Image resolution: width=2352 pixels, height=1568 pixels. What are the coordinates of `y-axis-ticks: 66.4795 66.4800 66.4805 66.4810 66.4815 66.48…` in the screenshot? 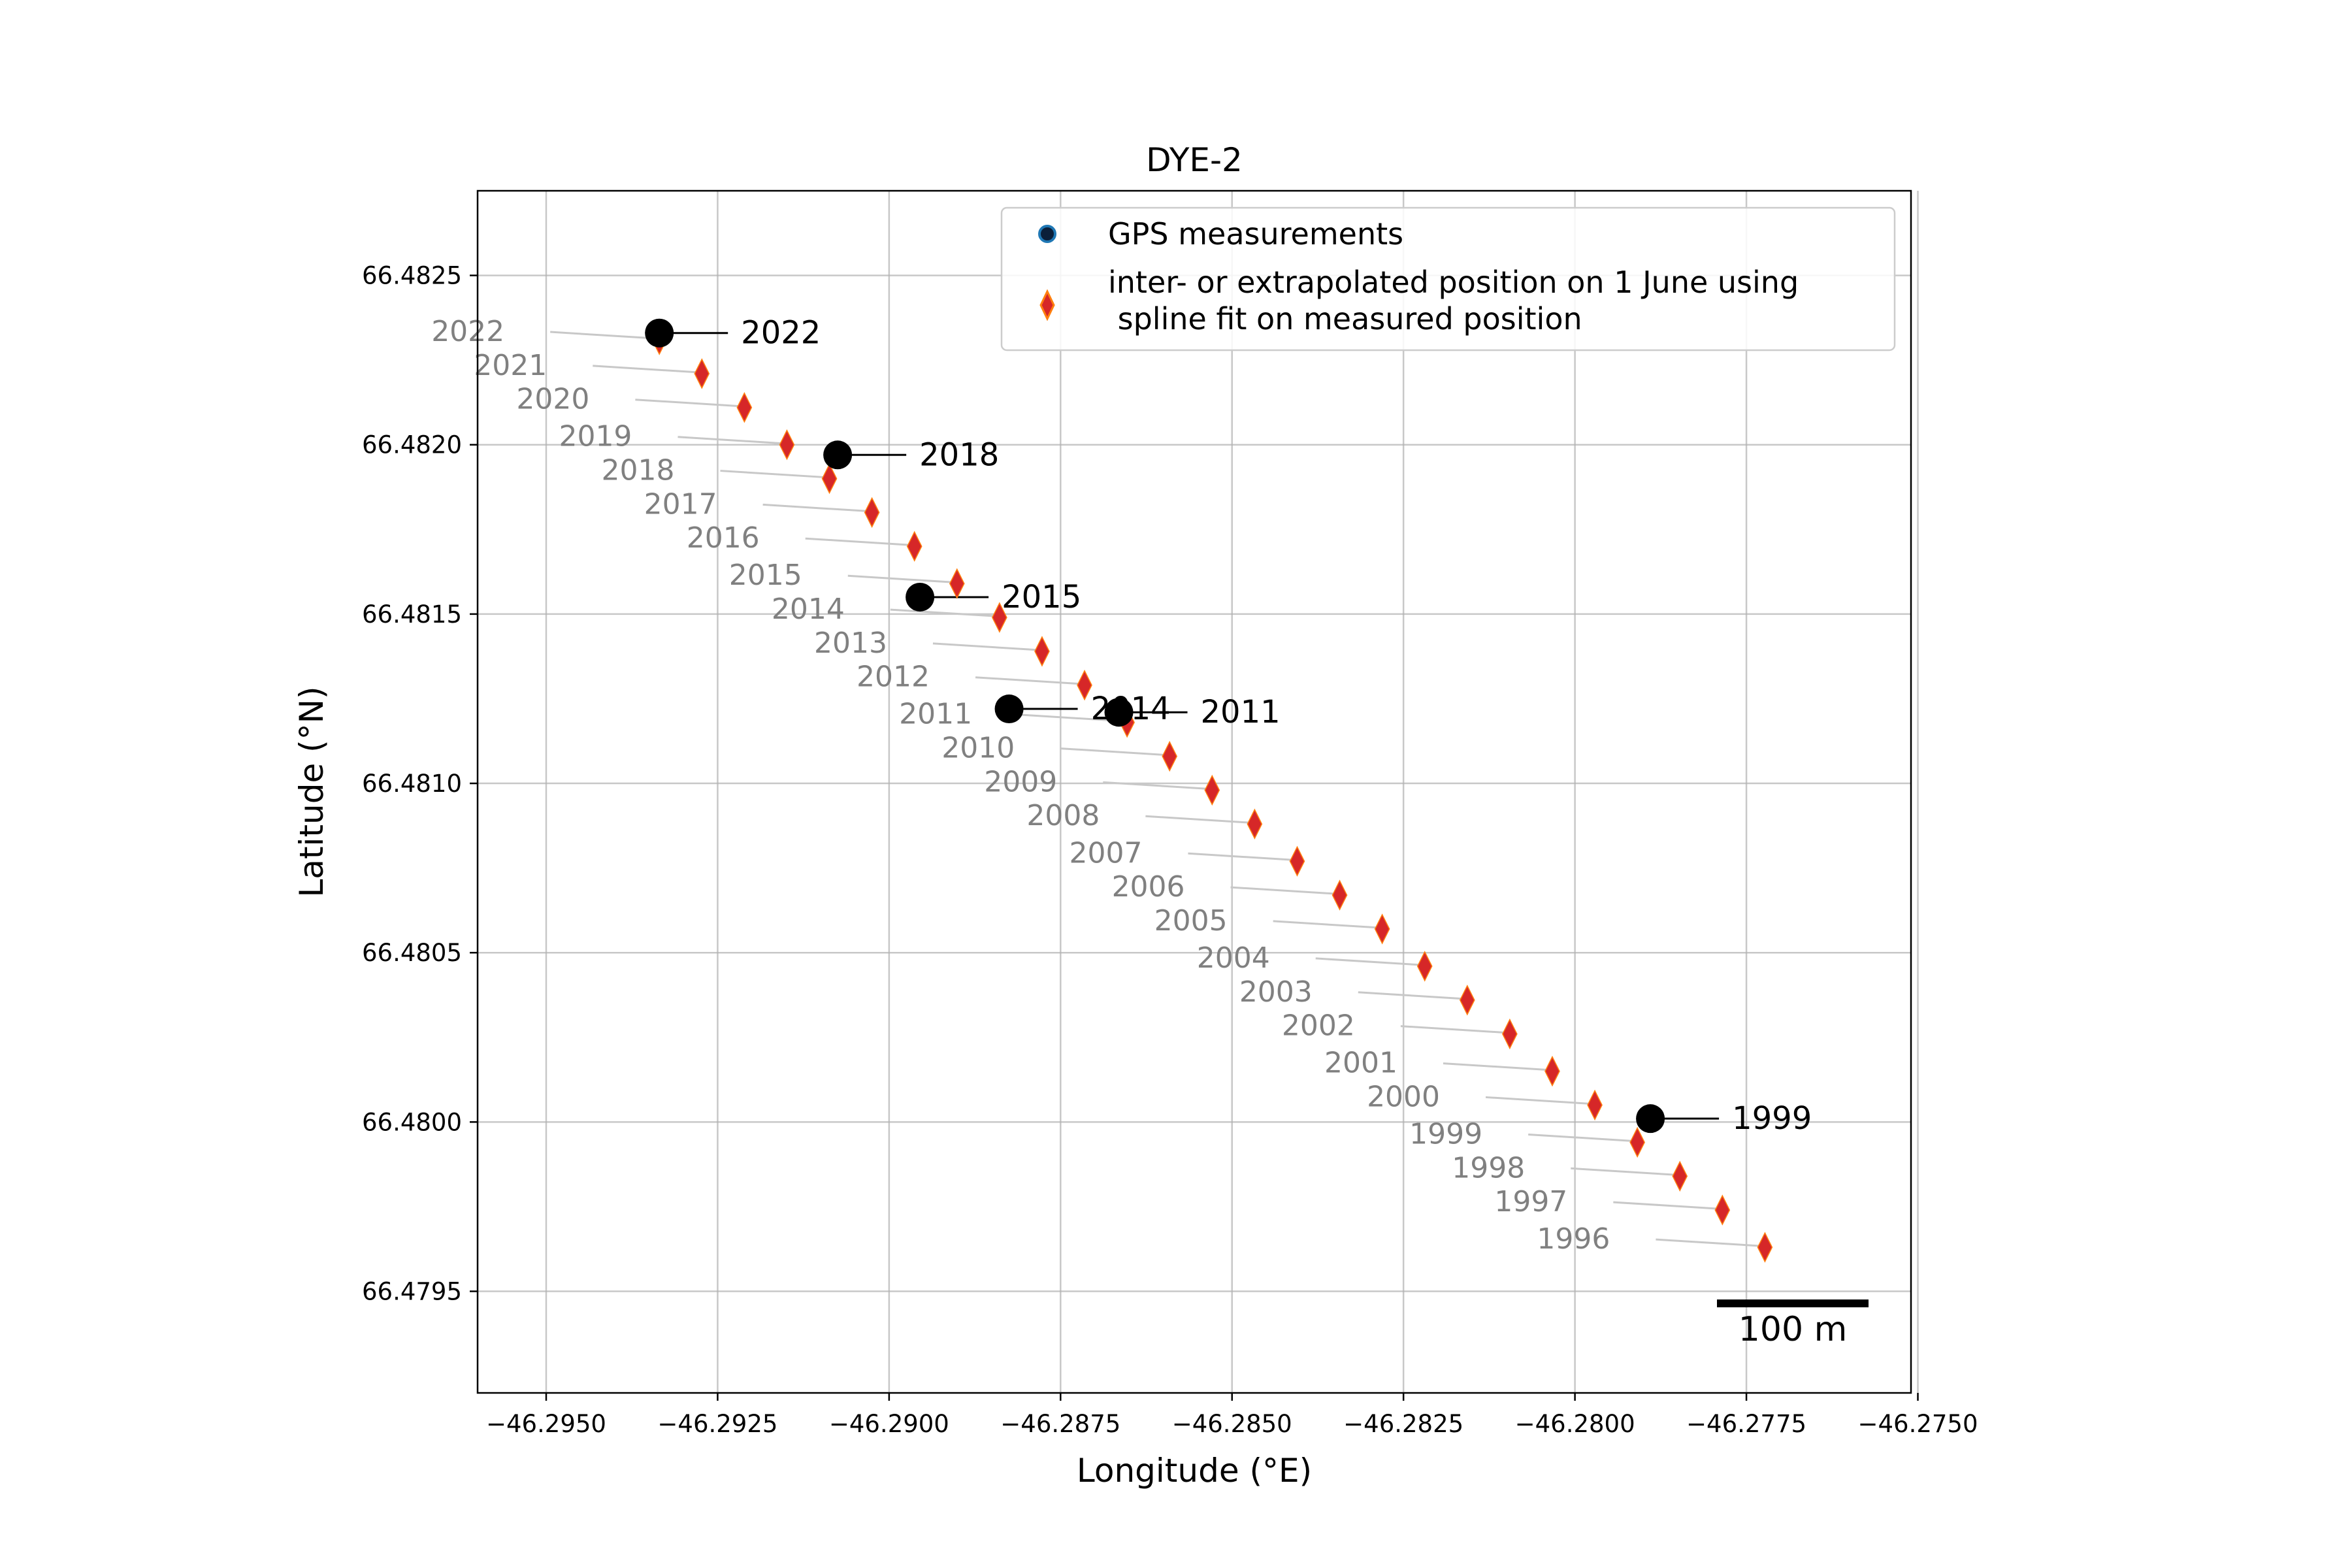 It's located at (420, 784).